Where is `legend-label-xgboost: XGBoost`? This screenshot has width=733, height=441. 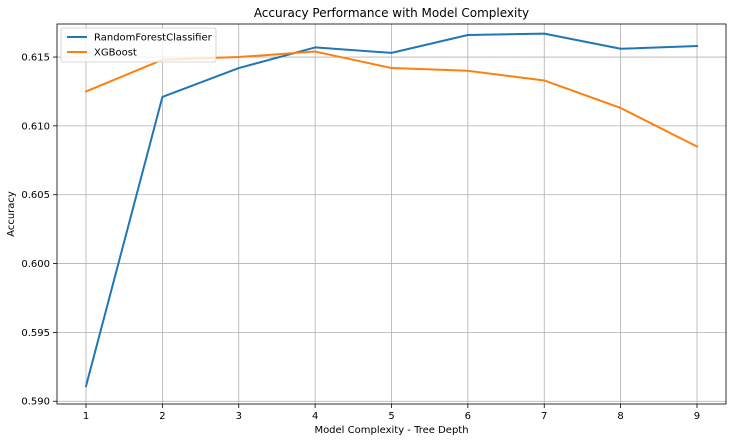
legend-label-xgboost: XGBoost is located at coordinates (115, 53).